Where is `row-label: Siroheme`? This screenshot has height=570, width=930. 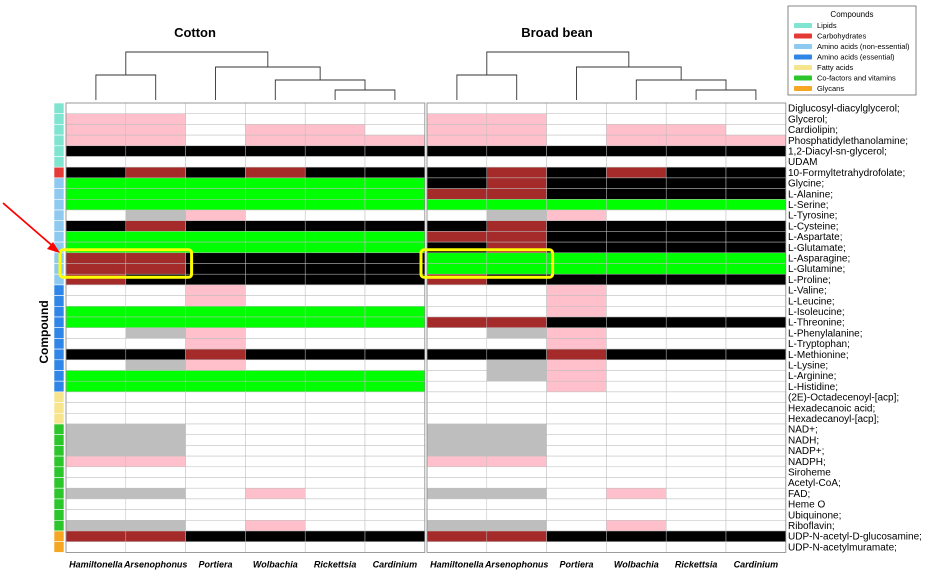
row-label: Siroheme is located at coordinates (809, 473).